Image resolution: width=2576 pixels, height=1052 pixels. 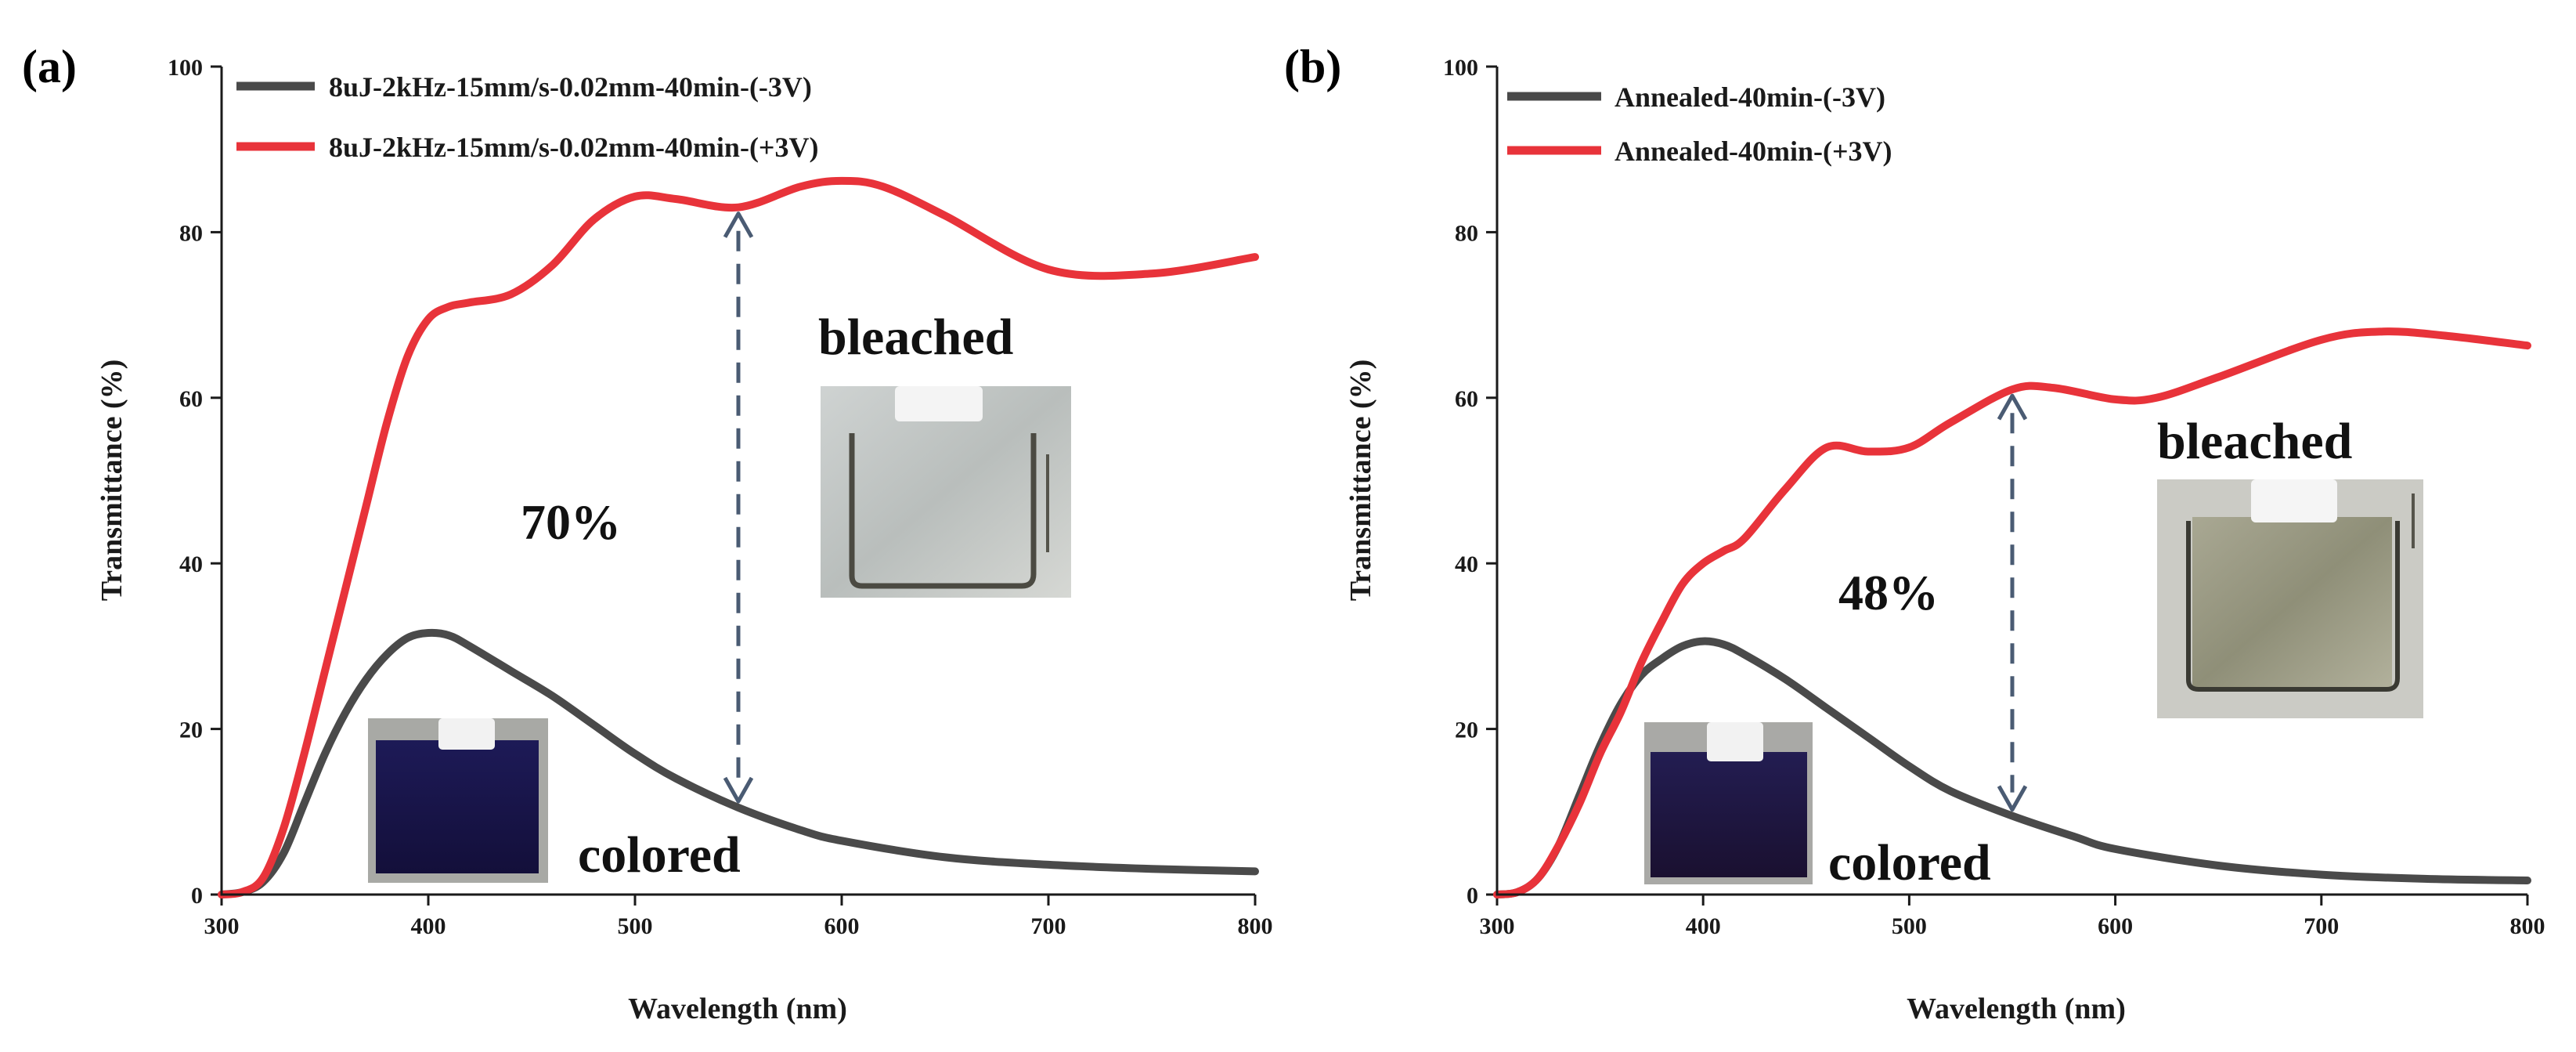 What do you see at coordinates (222, 926) in the screenshot?
I see `x-tick-label-a-0: 300` at bounding box center [222, 926].